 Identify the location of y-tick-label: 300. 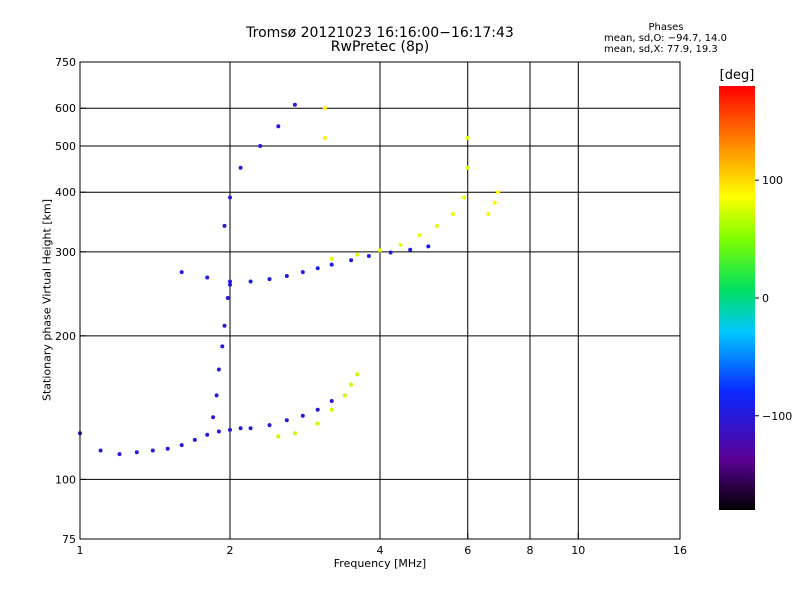
(65, 252).